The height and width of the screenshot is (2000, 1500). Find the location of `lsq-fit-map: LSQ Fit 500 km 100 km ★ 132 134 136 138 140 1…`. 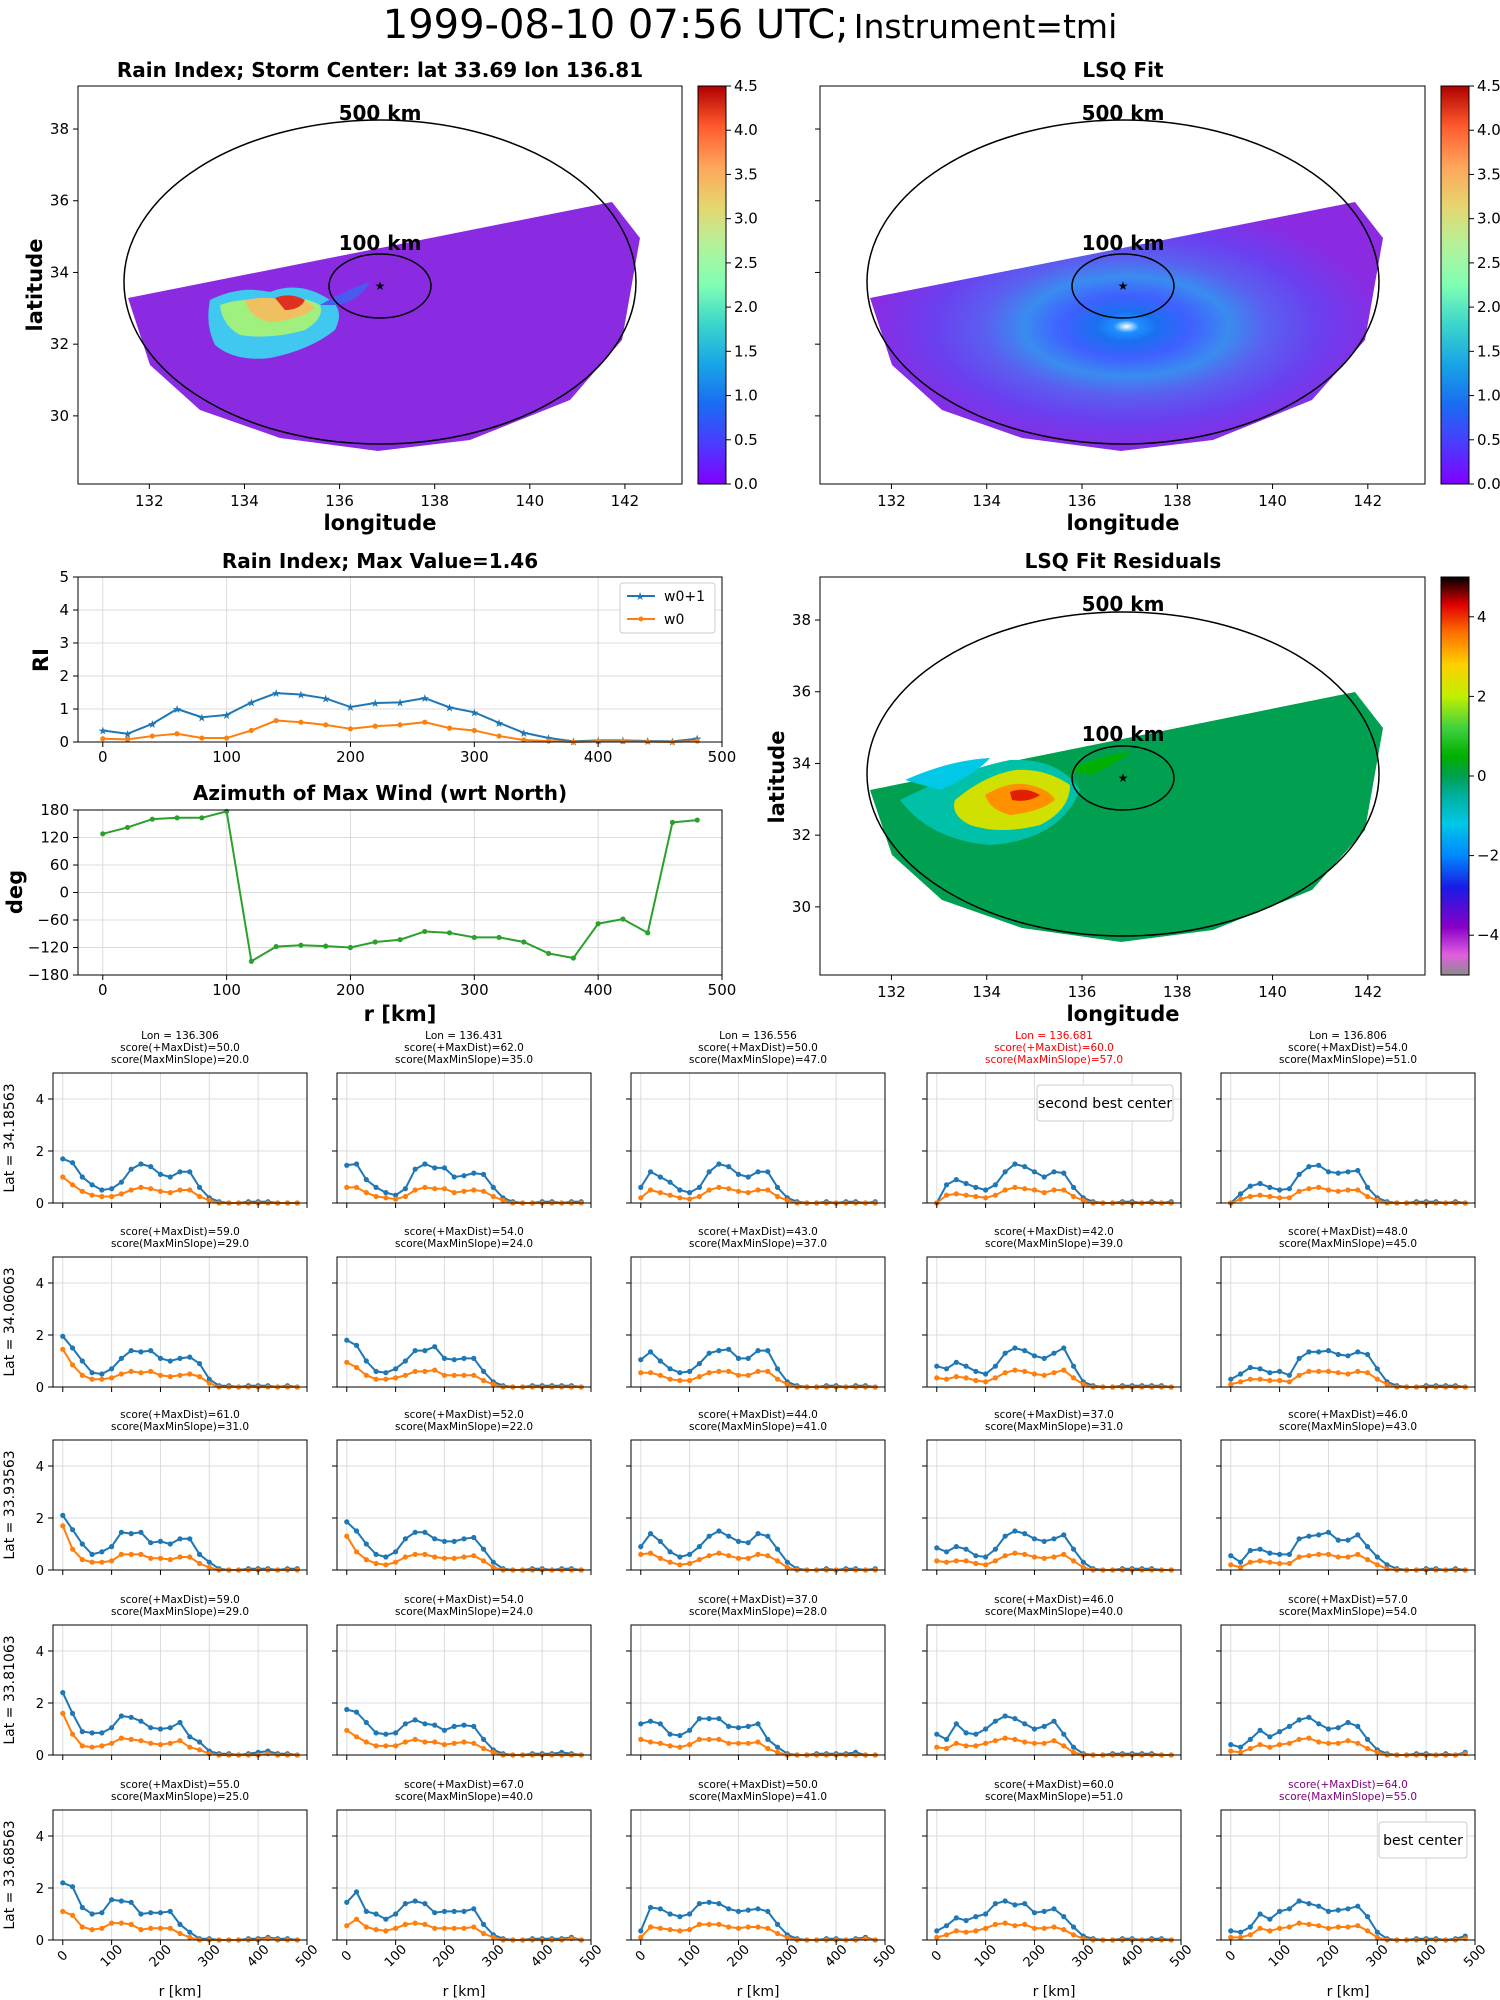

lsq-fit-map: LSQ Fit 500 km 100 km ★ 132 134 136 138 140 1… is located at coordinates (1157, 296).